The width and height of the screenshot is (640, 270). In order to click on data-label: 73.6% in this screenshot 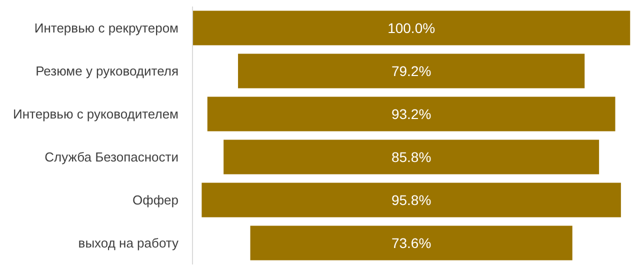, I will do `click(411, 243)`.